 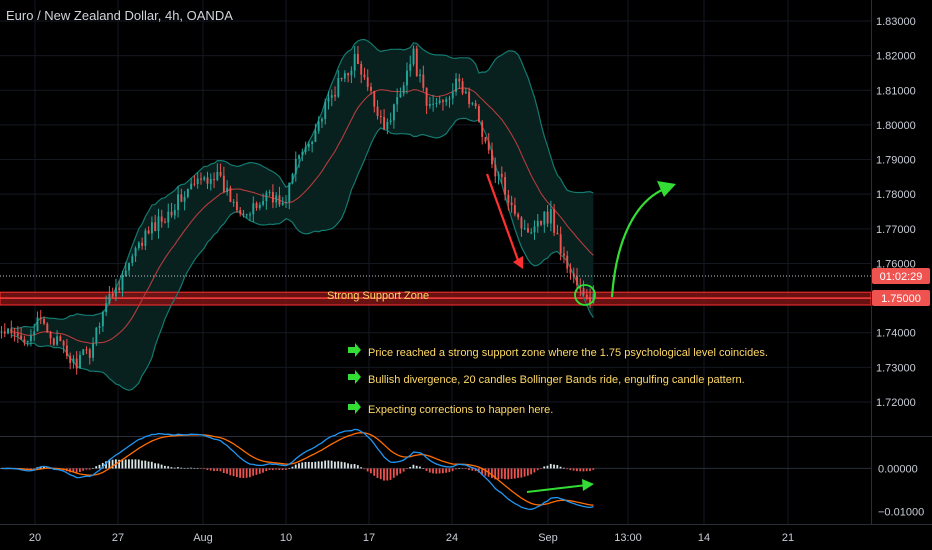 What do you see at coordinates (788, 538) in the screenshot?
I see `time-tick-label: 21` at bounding box center [788, 538].